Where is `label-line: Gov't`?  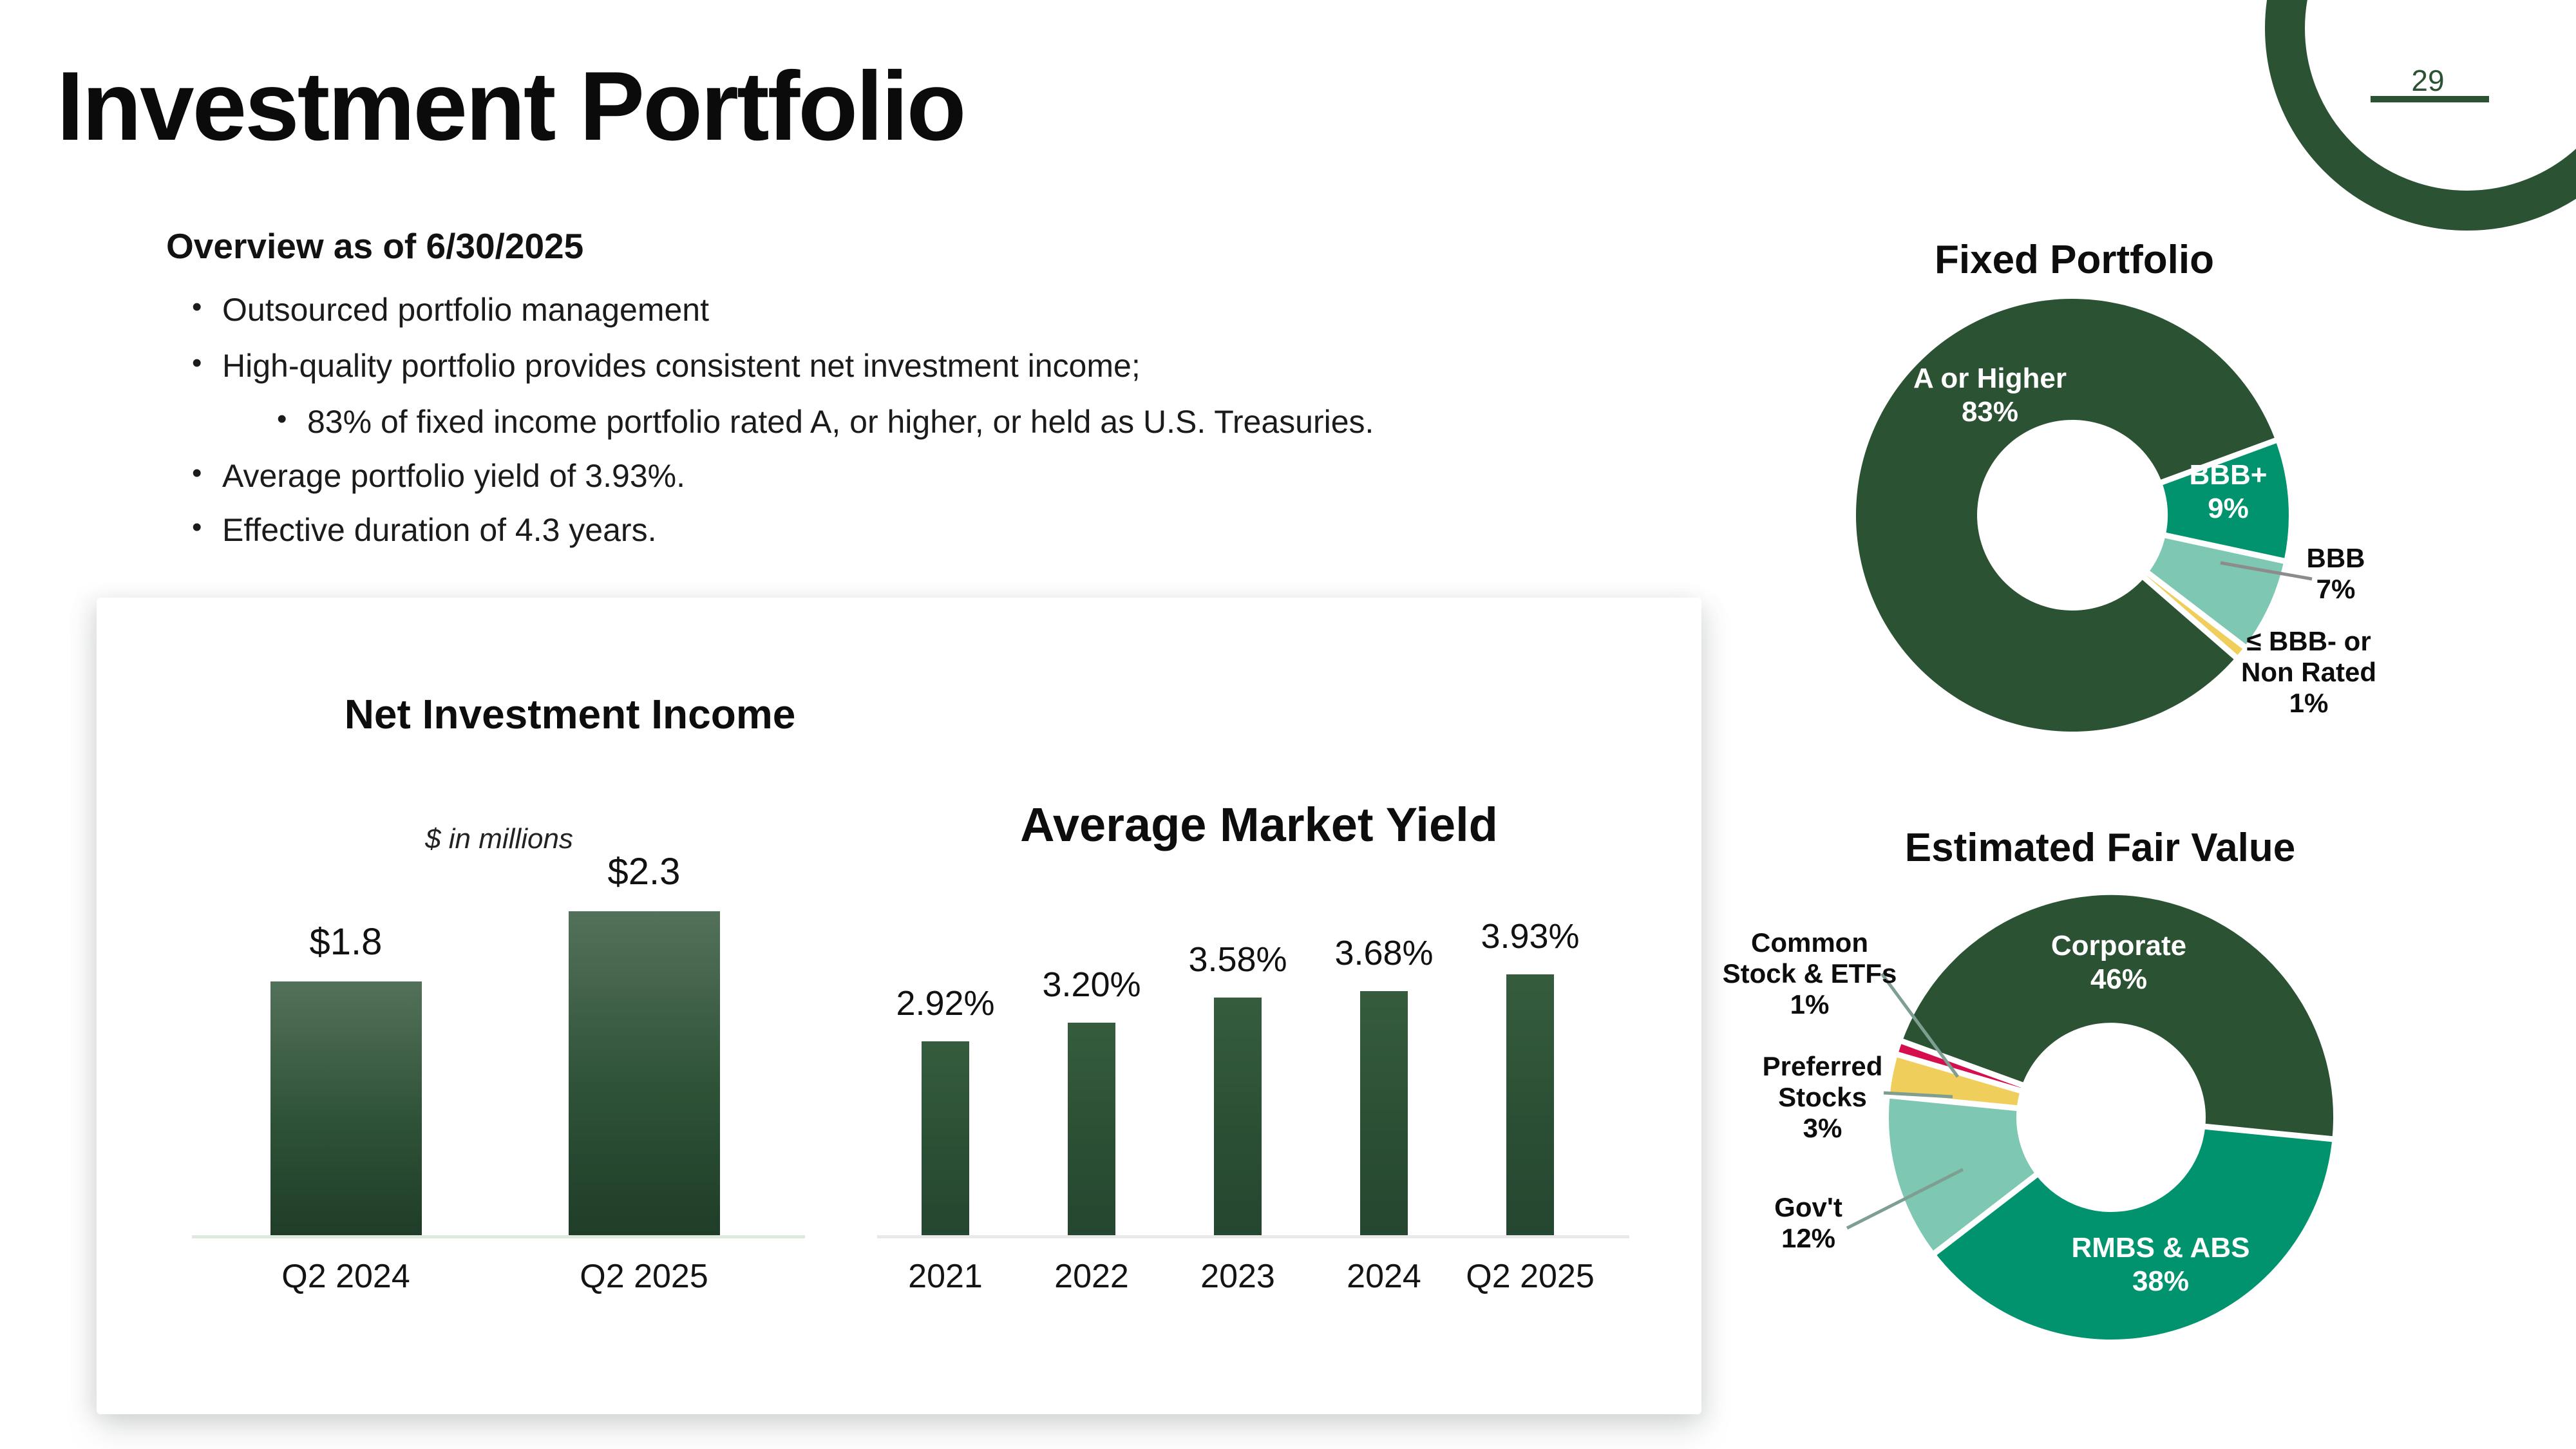 label-line: Gov't is located at coordinates (1808, 1207).